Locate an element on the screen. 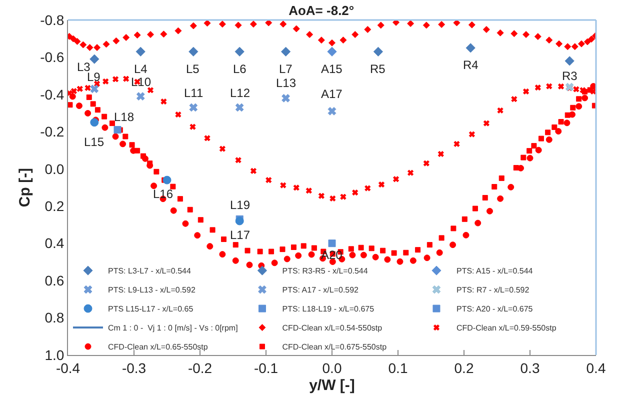 This screenshot has width=618, height=403. y-tick-label: 0.2 is located at coordinates (54, 206).